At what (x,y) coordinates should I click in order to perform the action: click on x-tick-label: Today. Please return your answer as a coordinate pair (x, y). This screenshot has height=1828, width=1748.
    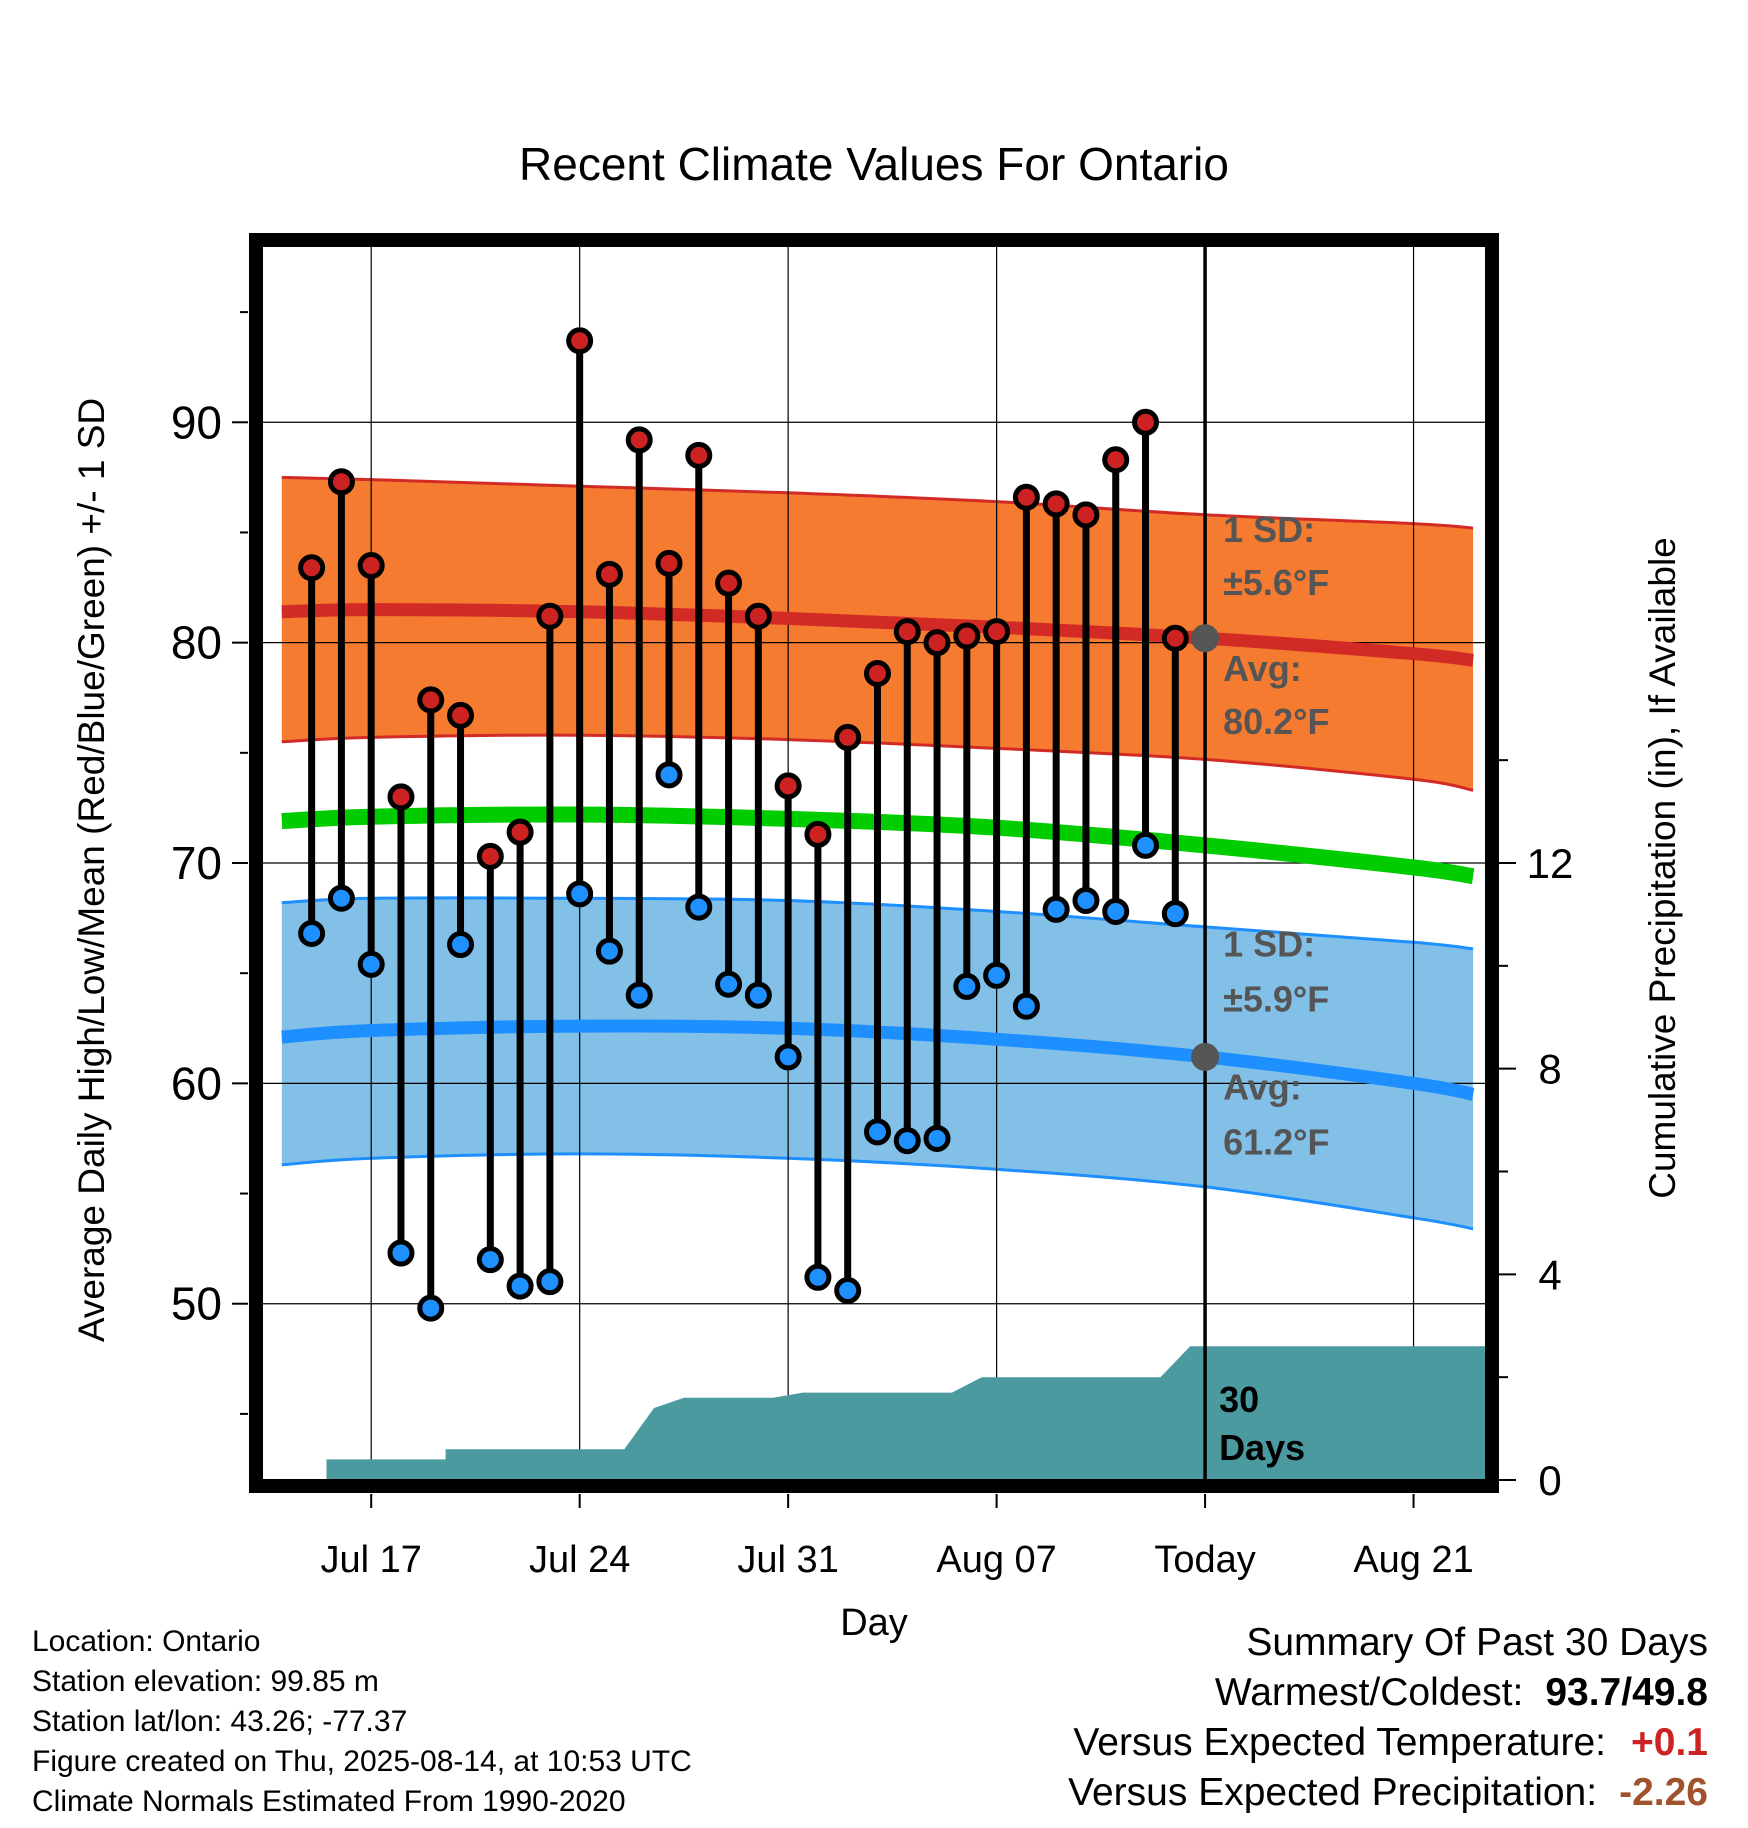
    Looking at the image, I should click on (1204, 1560).